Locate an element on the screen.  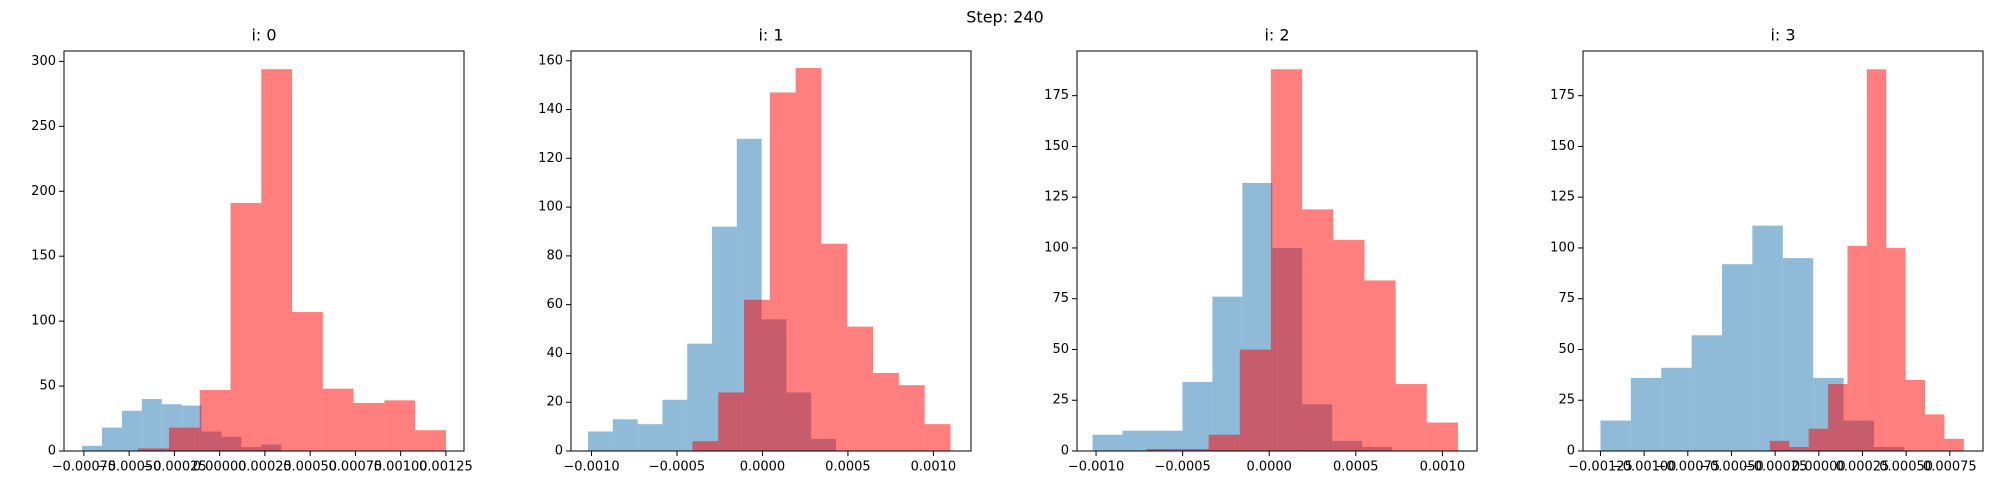
x-tick-label: 0.00100 is located at coordinates (401, 467).